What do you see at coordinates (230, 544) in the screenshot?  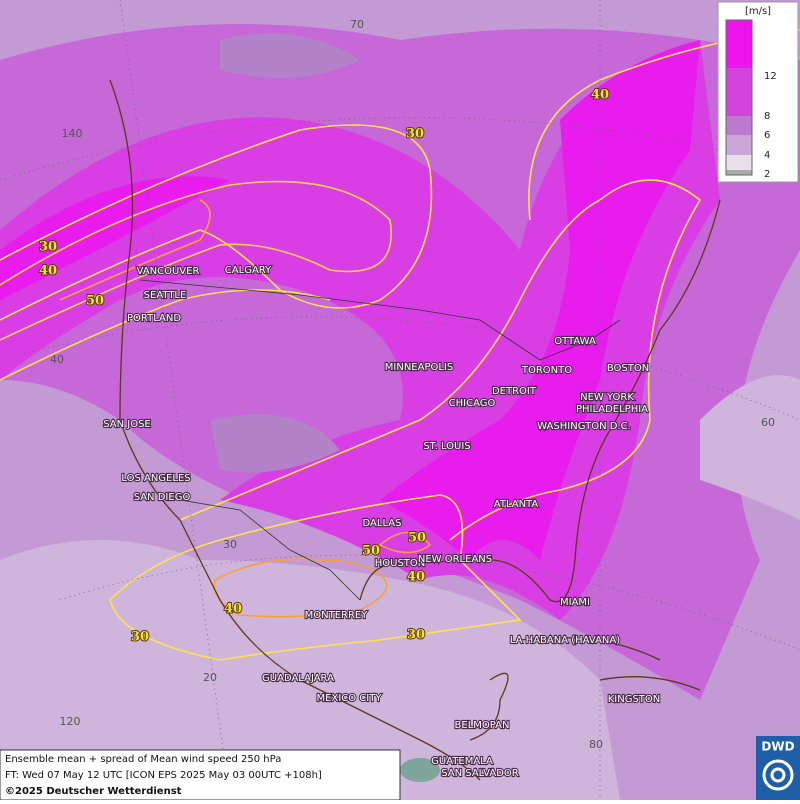 I see `graticule-label: 30` at bounding box center [230, 544].